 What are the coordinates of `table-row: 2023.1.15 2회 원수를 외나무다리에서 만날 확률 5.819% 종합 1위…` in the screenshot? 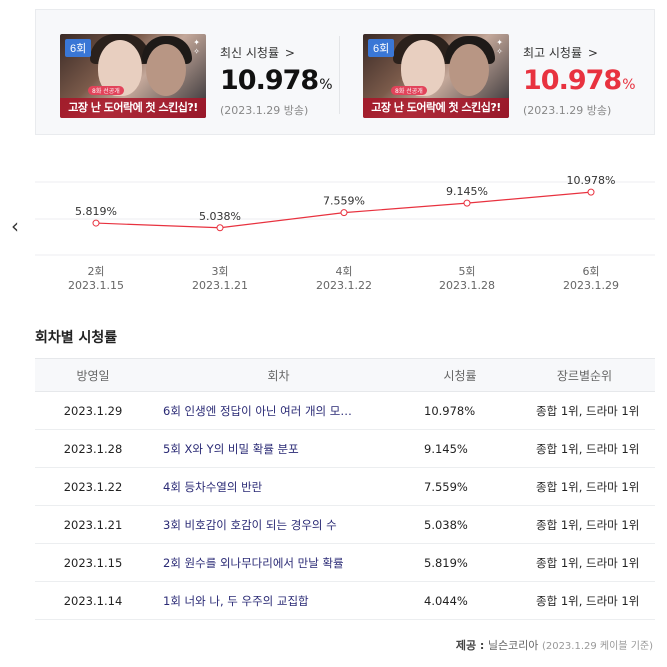 It's located at (345, 562).